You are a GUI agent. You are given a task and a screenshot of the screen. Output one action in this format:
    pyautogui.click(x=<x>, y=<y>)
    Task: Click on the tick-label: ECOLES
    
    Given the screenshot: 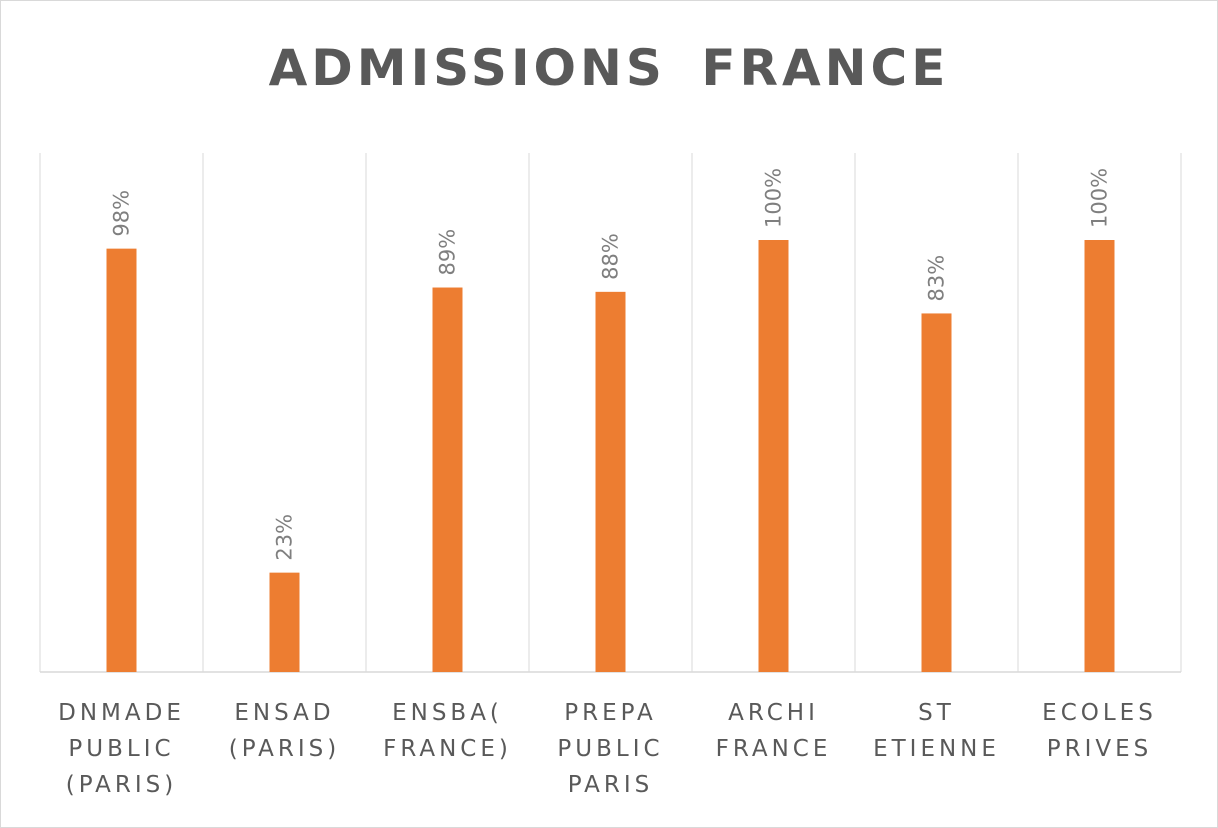 What is the action you would take?
    pyautogui.click(x=1099, y=713)
    